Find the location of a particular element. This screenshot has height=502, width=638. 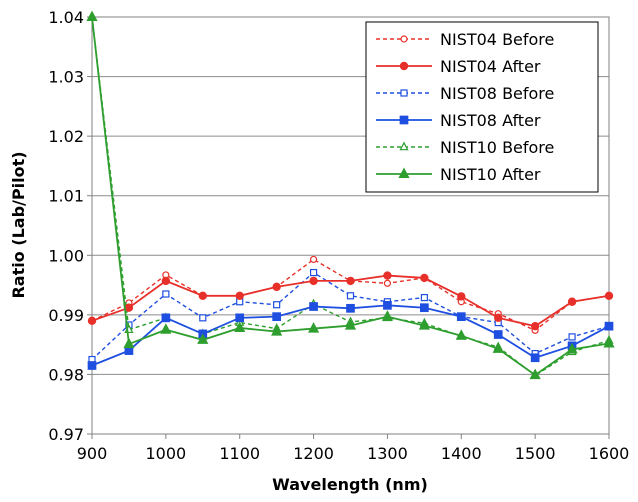

x-tick-label: 1000 is located at coordinates (165, 453).